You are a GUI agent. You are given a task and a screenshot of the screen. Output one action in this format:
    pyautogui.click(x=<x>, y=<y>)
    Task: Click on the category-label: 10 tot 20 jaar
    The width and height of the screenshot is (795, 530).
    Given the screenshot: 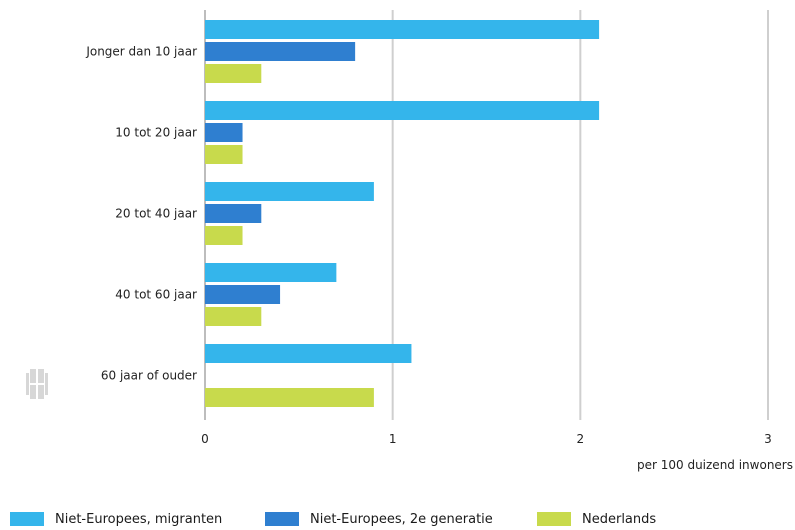 What is the action you would take?
    pyautogui.click(x=156, y=133)
    